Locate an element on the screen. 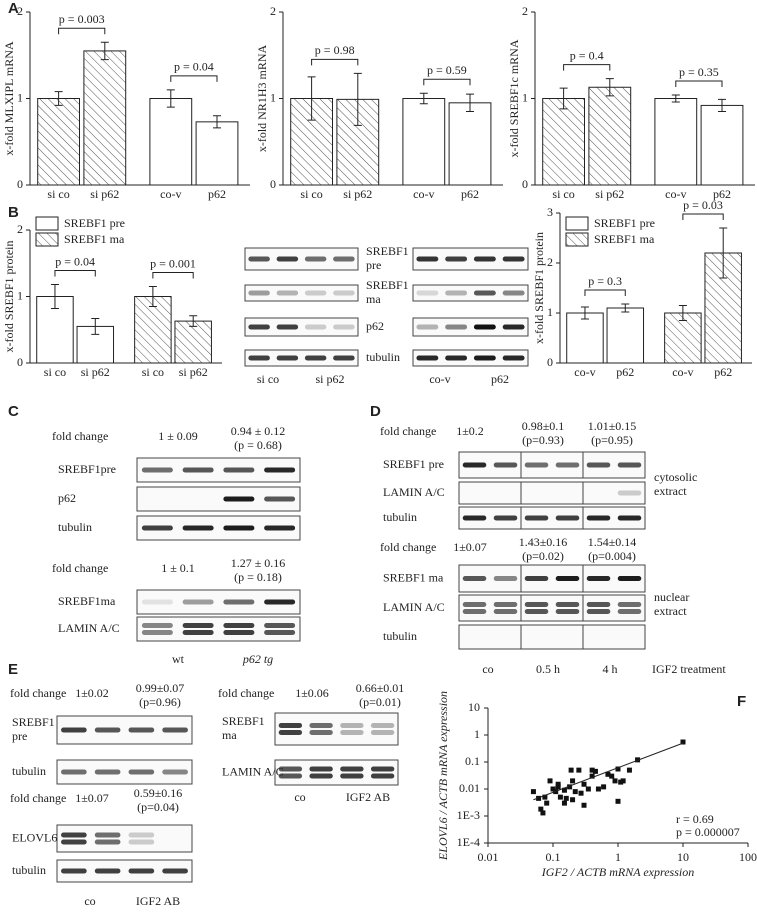 This screenshot has width=757, height=912. row-label: ma is located at coordinates (373, 299).